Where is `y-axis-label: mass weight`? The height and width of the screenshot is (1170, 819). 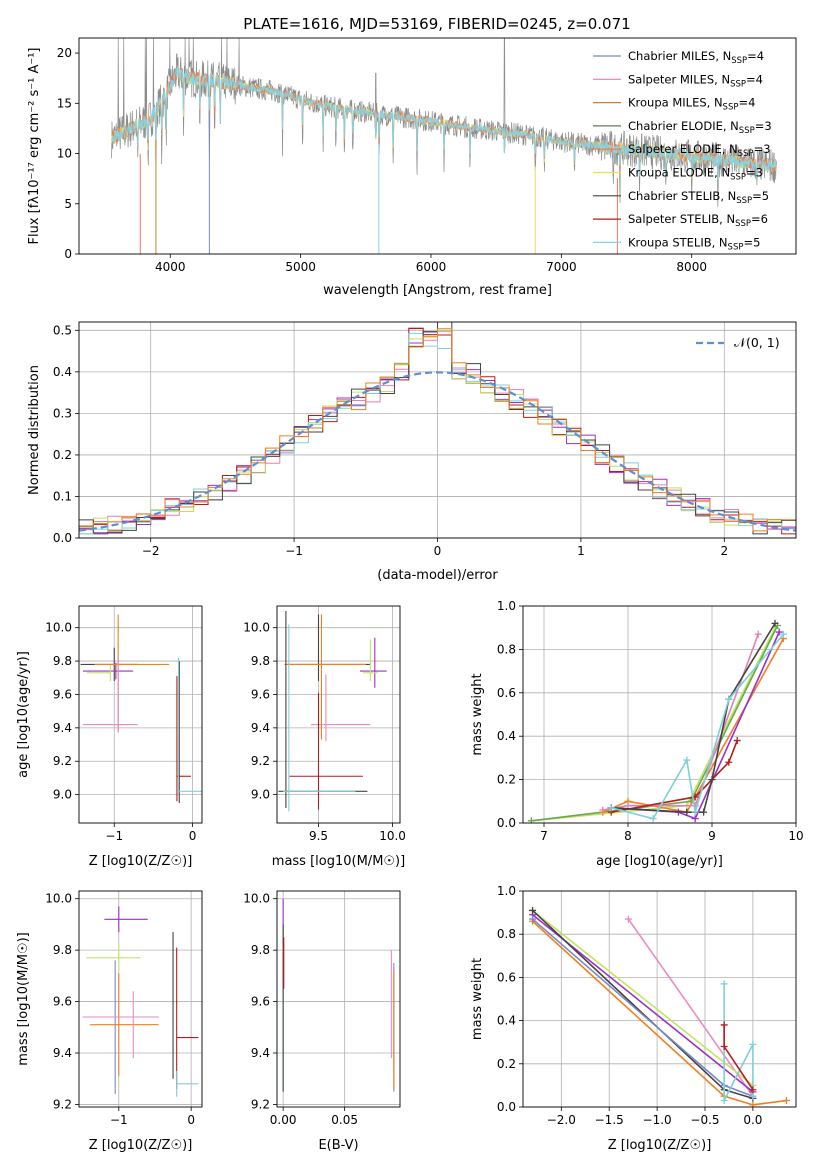 y-axis-label: mass weight is located at coordinates (477, 714).